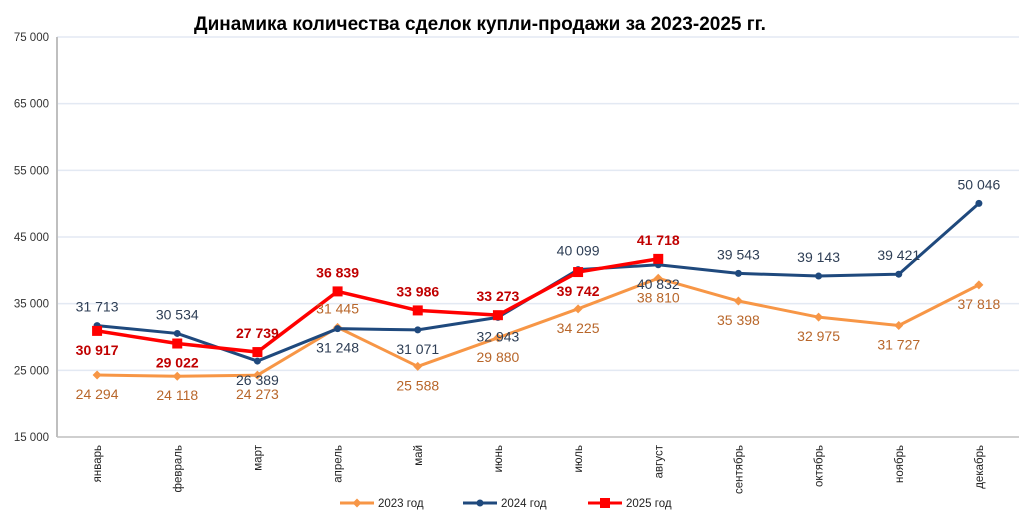 The height and width of the screenshot is (526, 1024). I want to click on x-tick-label: октябрь, so click(820, 466).